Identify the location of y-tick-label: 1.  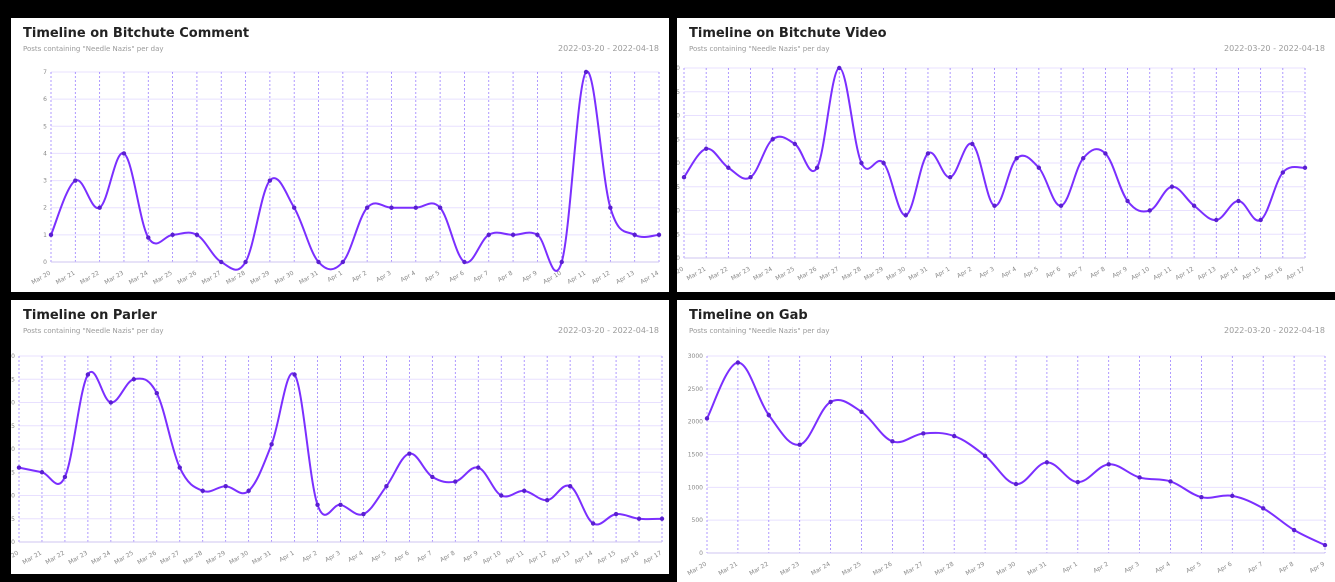
(45, 235).